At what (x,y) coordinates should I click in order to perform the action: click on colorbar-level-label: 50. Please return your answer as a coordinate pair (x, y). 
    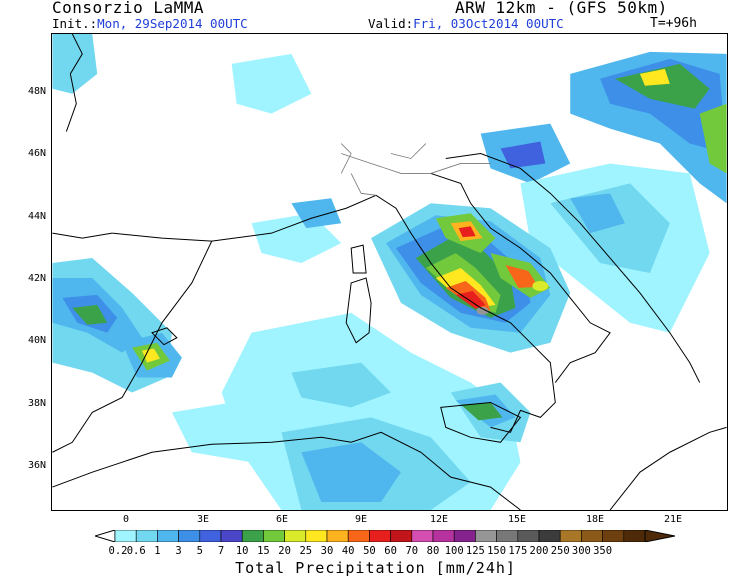
    Looking at the image, I should click on (369, 551).